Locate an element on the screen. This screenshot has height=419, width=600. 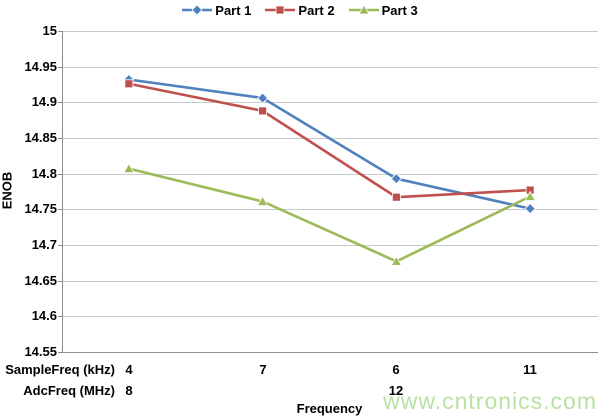
x-axis-row-label: SampleFreq (kHz) is located at coordinates (60, 369).